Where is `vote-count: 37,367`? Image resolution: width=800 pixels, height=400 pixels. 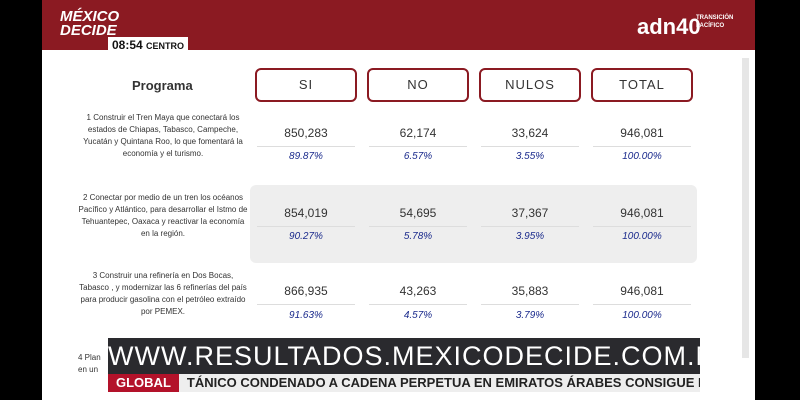
vote-count: 37,367 is located at coordinates (530, 213).